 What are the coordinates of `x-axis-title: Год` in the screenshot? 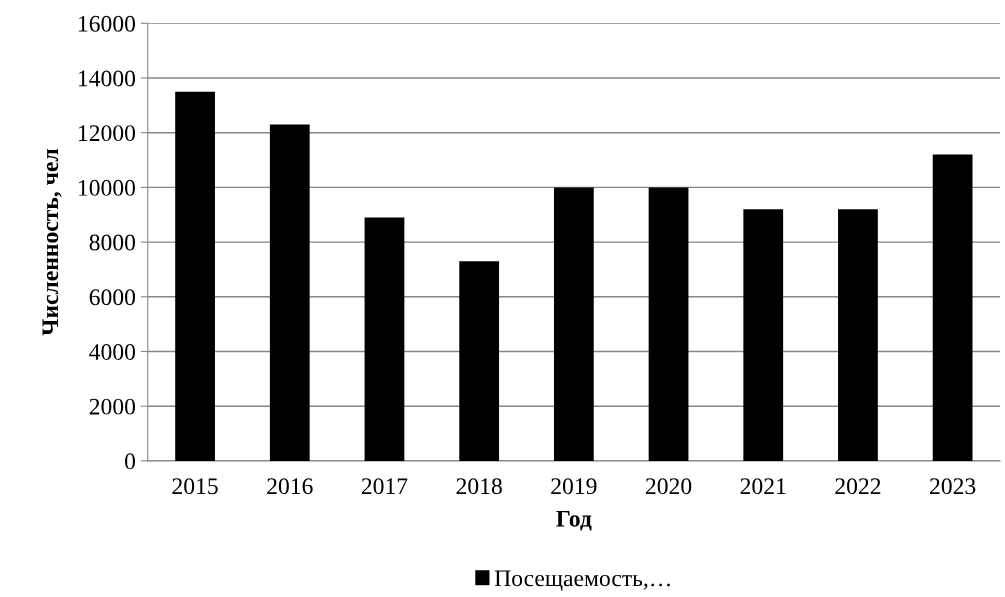 It's located at (574, 521).